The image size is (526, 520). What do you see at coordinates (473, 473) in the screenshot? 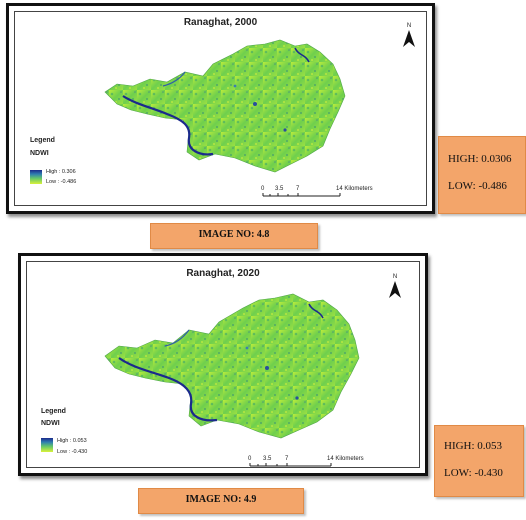
I see `stats-low: LOW: -0.430` at bounding box center [473, 473].